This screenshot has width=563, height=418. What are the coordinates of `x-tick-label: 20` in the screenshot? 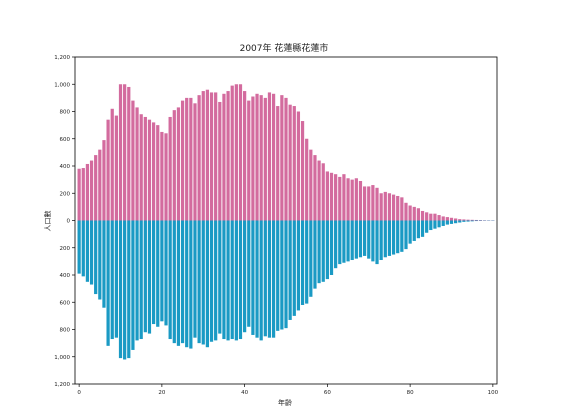 It's located at (161, 393).